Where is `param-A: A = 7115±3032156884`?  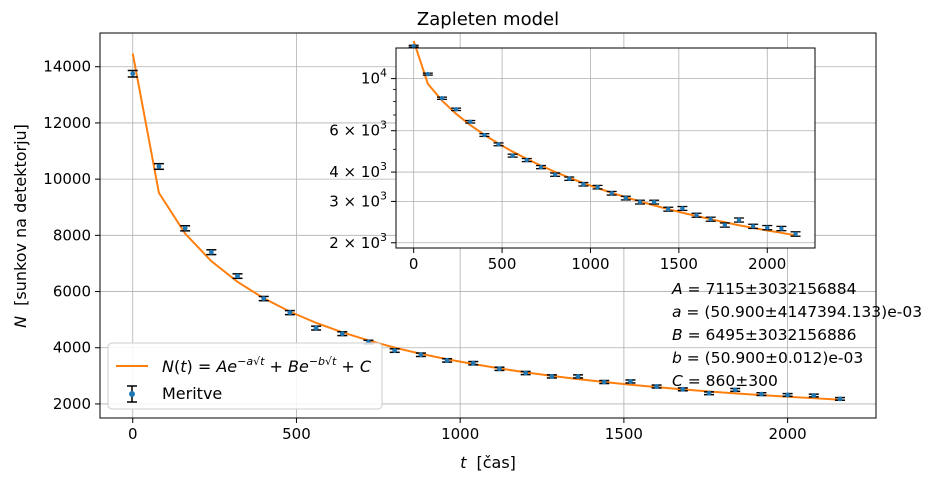 param-A: A = 7115±3032156884 is located at coordinates (764, 289).